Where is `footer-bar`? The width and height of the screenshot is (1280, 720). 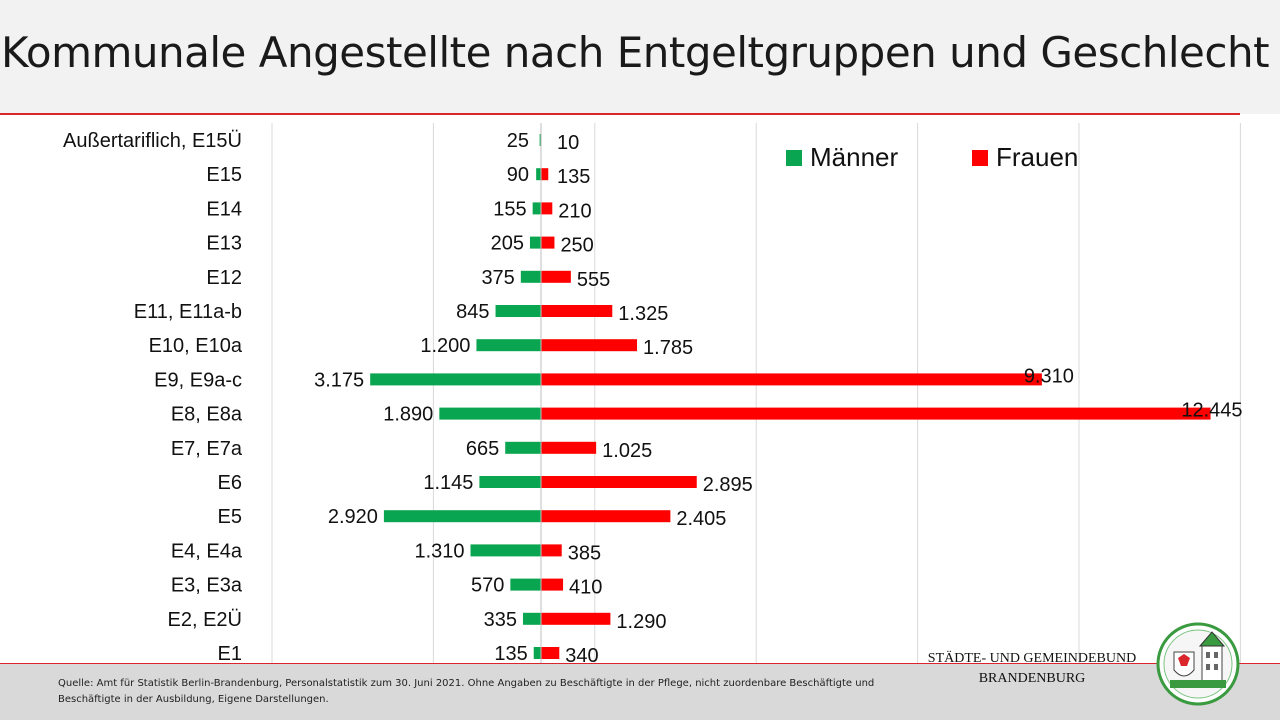
footer-bar is located at coordinates (640, 692).